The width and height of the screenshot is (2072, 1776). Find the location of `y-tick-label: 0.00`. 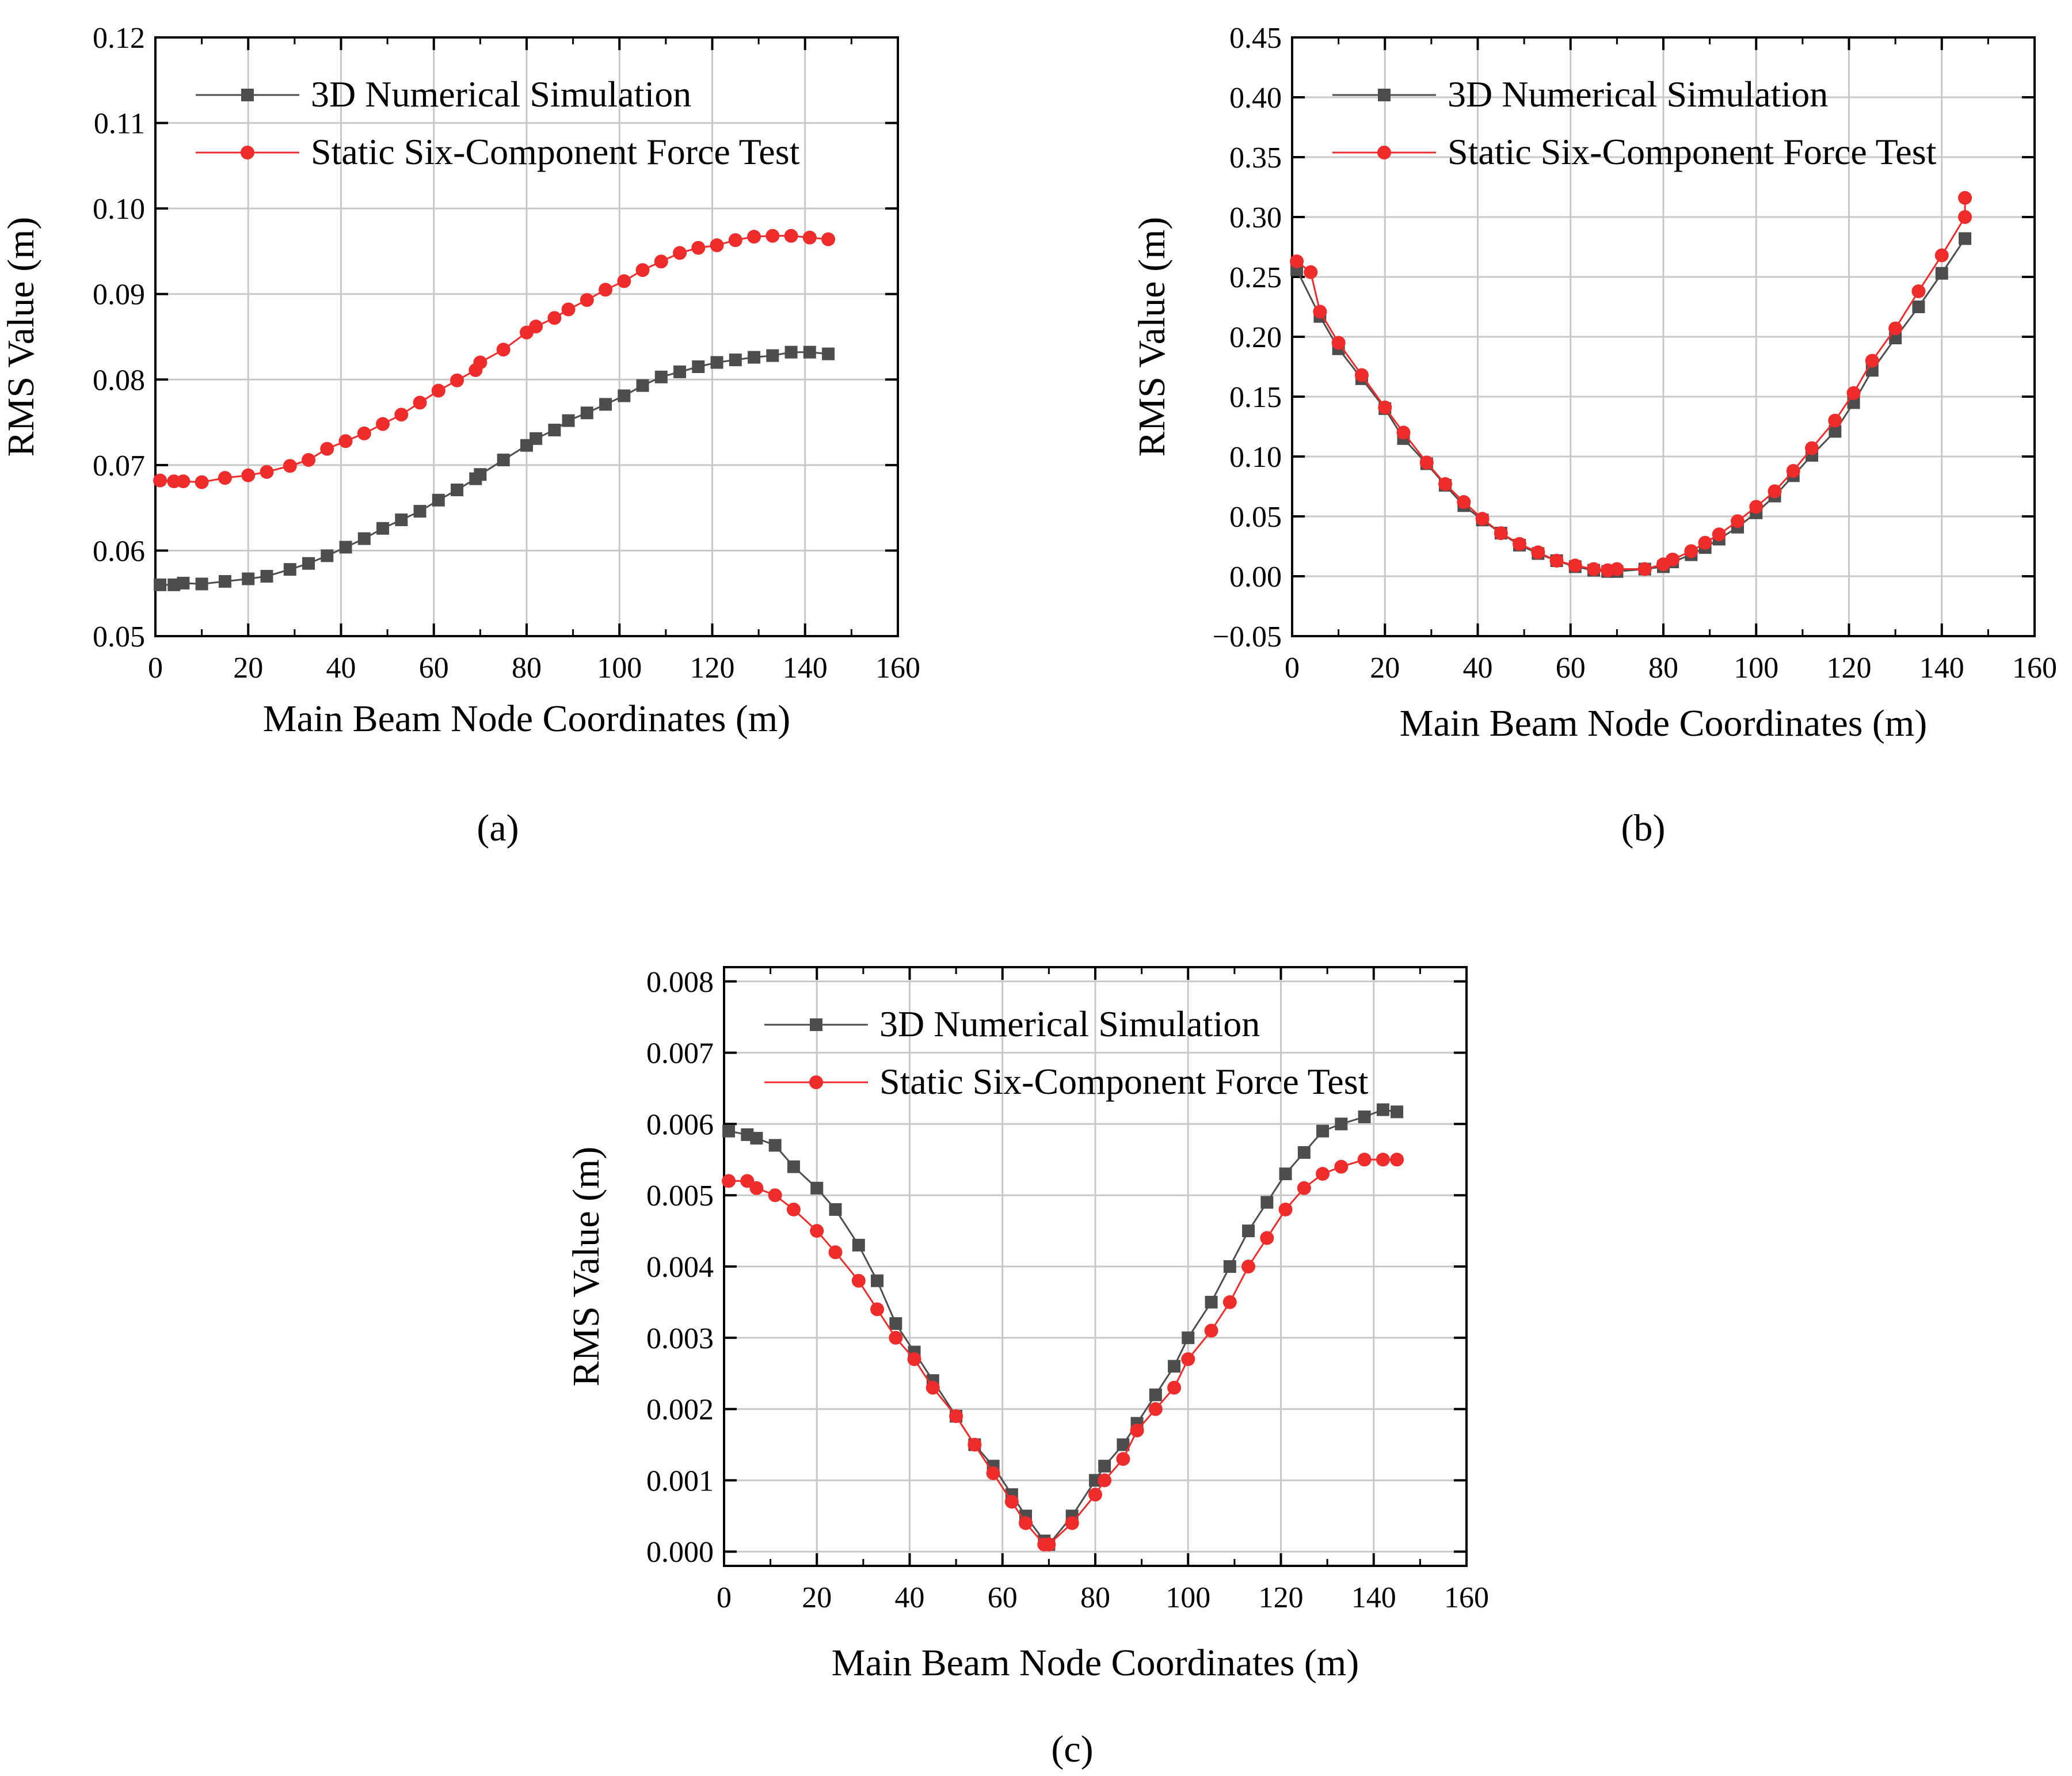

y-tick-label: 0.00 is located at coordinates (1256, 577).